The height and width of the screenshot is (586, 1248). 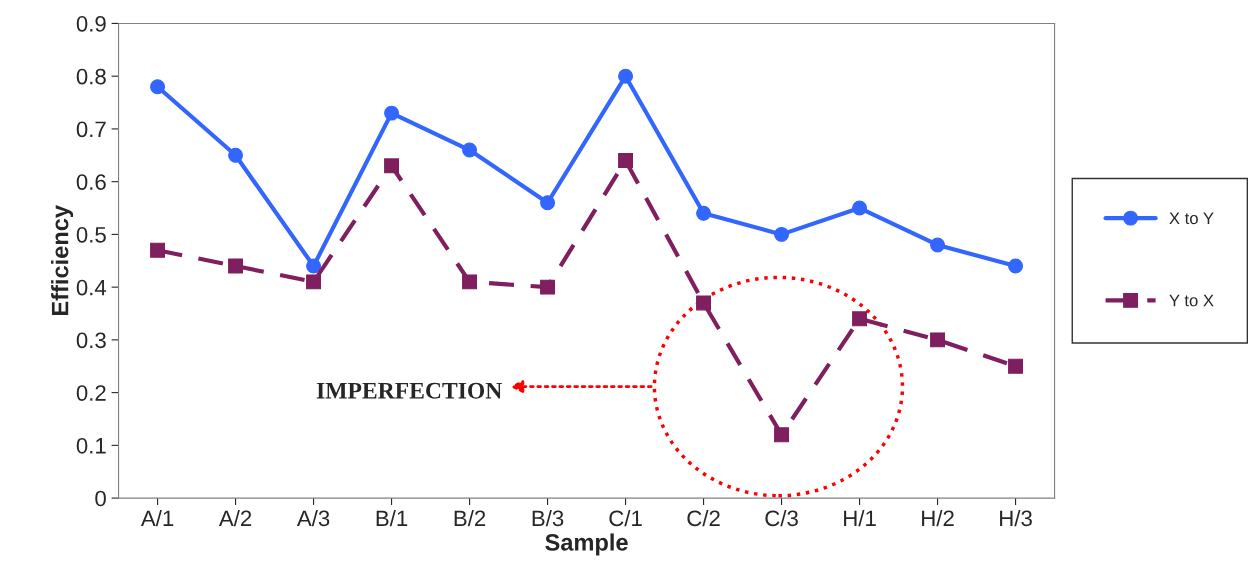 I want to click on x-tick-label: B/3, so click(x=548, y=518).